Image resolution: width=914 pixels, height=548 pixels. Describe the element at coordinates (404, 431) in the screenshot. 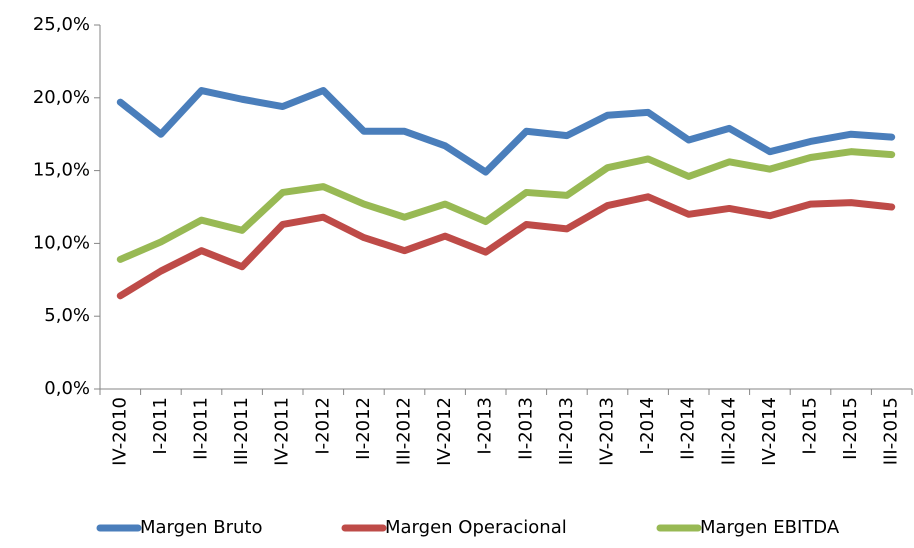

I see `x-tick-label: III-2012` at that location.